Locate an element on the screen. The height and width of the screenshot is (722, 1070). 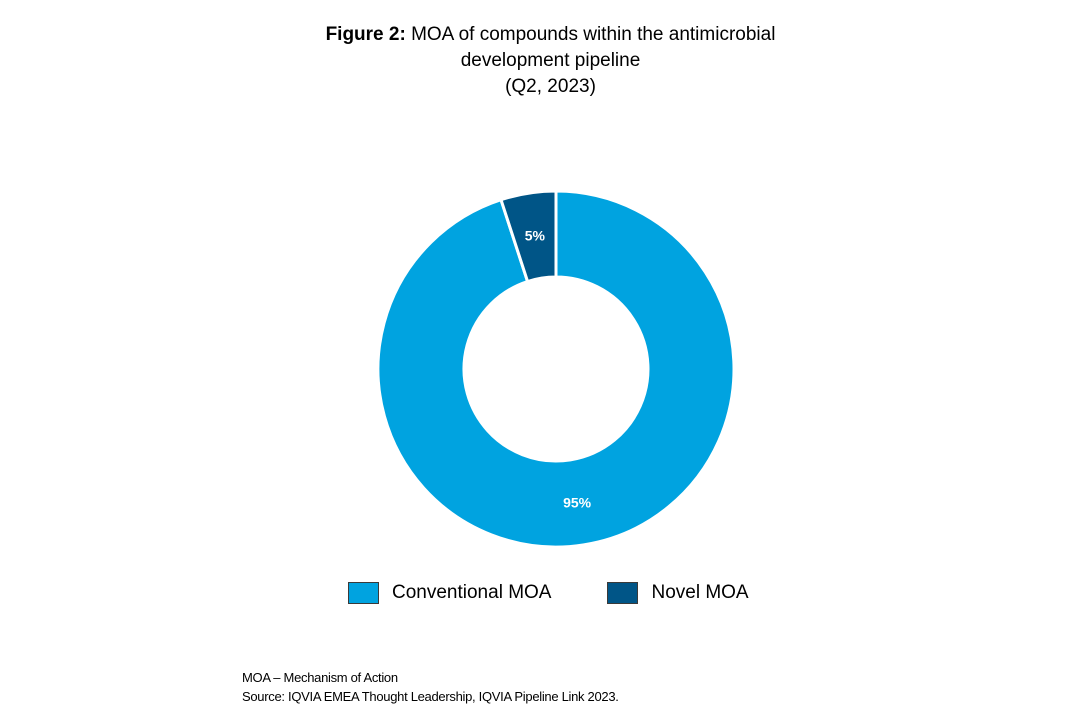
data-label-novel-moa: 5% is located at coordinates (535, 236).